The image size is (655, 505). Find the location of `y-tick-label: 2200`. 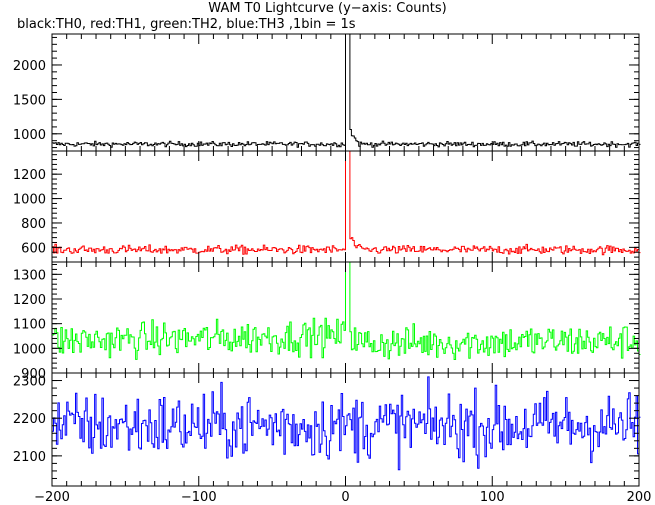

y-tick-label: 2200 is located at coordinates (29, 419).